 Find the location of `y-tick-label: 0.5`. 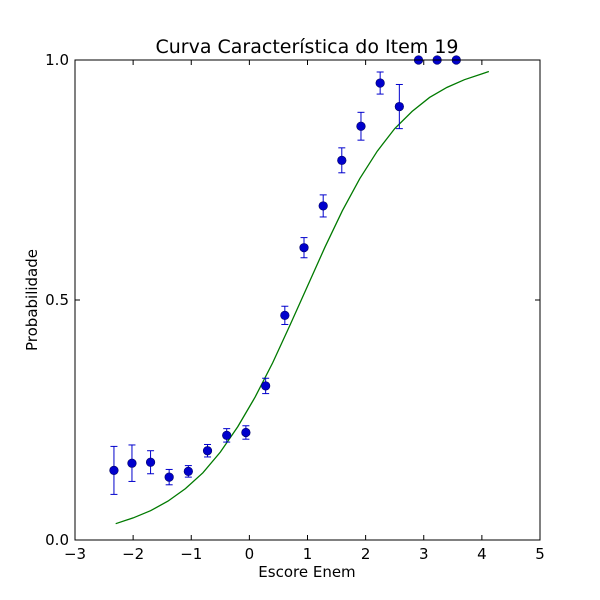

y-tick-label: 0.5 is located at coordinates (57, 300).